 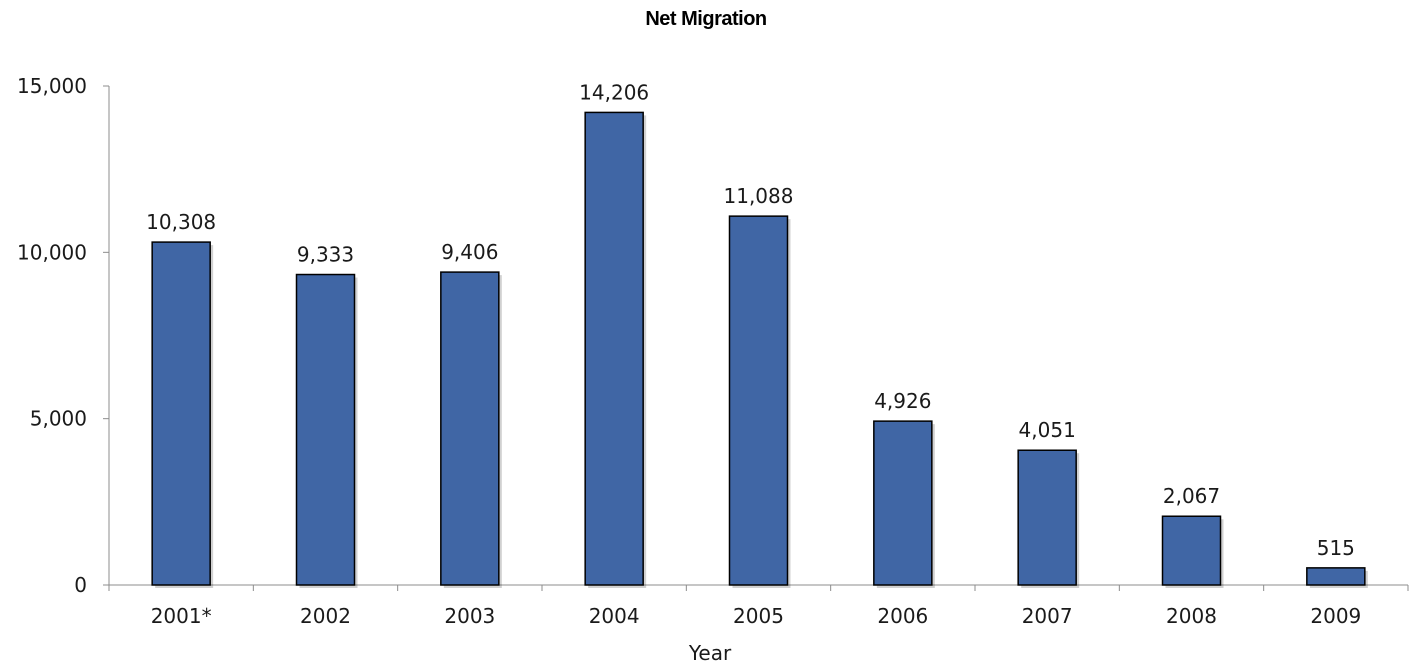 What do you see at coordinates (325, 429) in the screenshot?
I see `bar-2002` at bounding box center [325, 429].